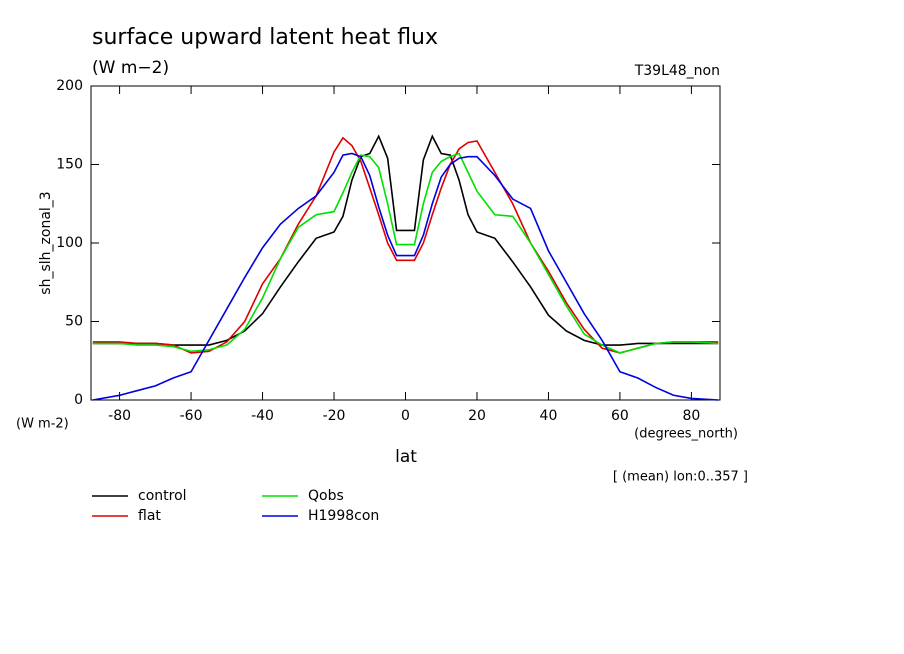  Describe the element at coordinates (69, 243) in the screenshot. I see `y-tick-label: 100` at that location.